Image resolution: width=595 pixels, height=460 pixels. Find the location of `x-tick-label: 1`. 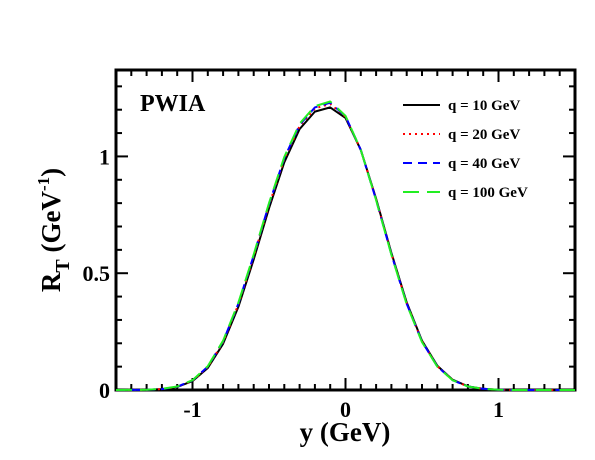

x-tick-label: 1 is located at coordinates (498, 409).